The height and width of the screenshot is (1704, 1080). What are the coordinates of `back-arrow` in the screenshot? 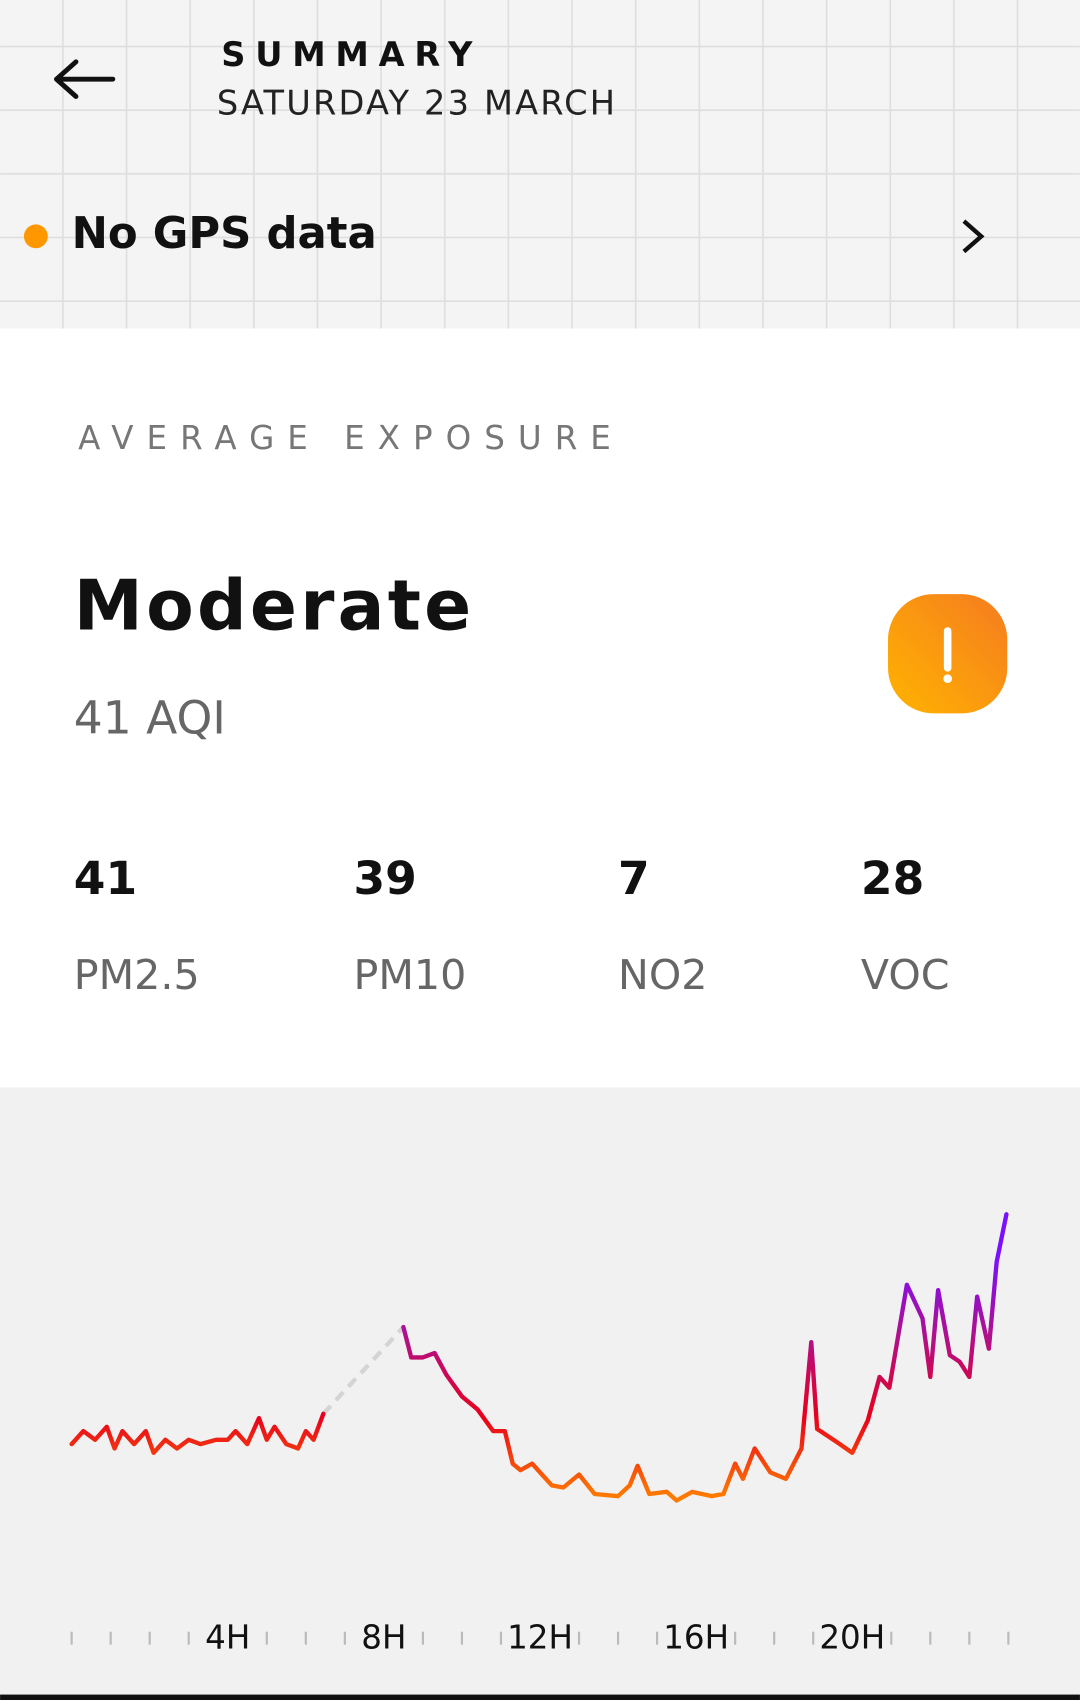 It's located at (85, 79).